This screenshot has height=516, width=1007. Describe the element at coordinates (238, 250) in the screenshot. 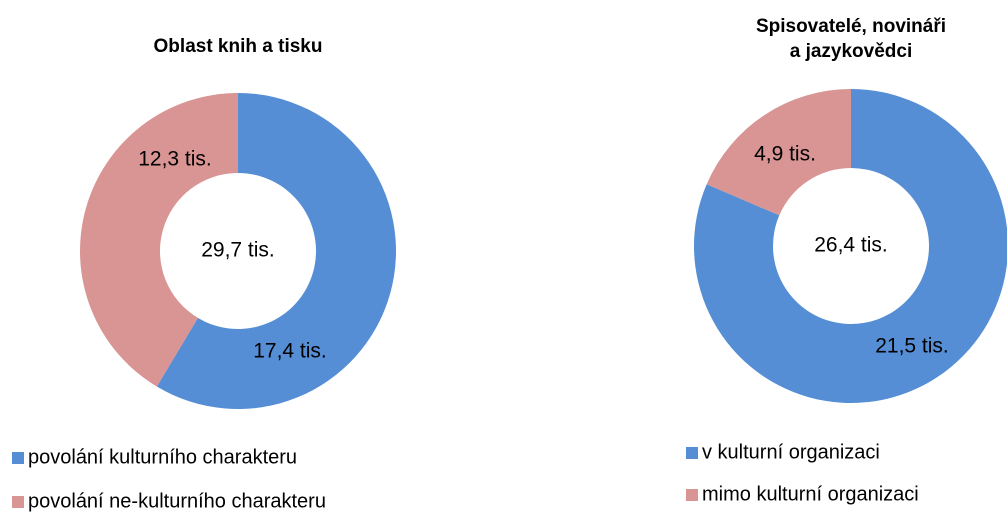

I see `center-label: 29,7 tis.` at that location.